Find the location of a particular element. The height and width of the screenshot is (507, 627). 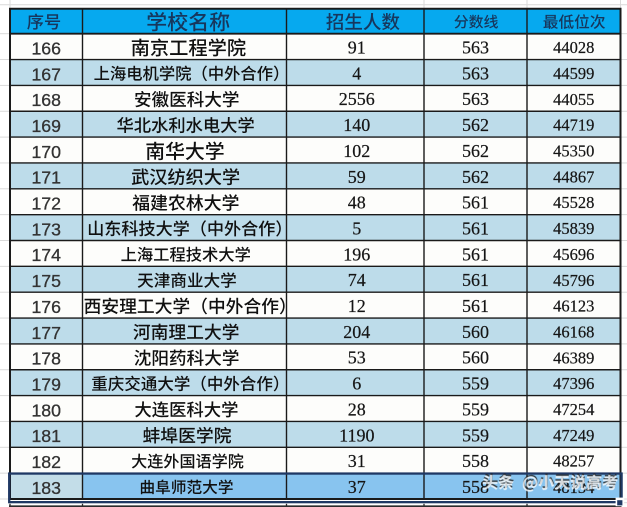

svg-text: 48257 is located at coordinates (573, 461).